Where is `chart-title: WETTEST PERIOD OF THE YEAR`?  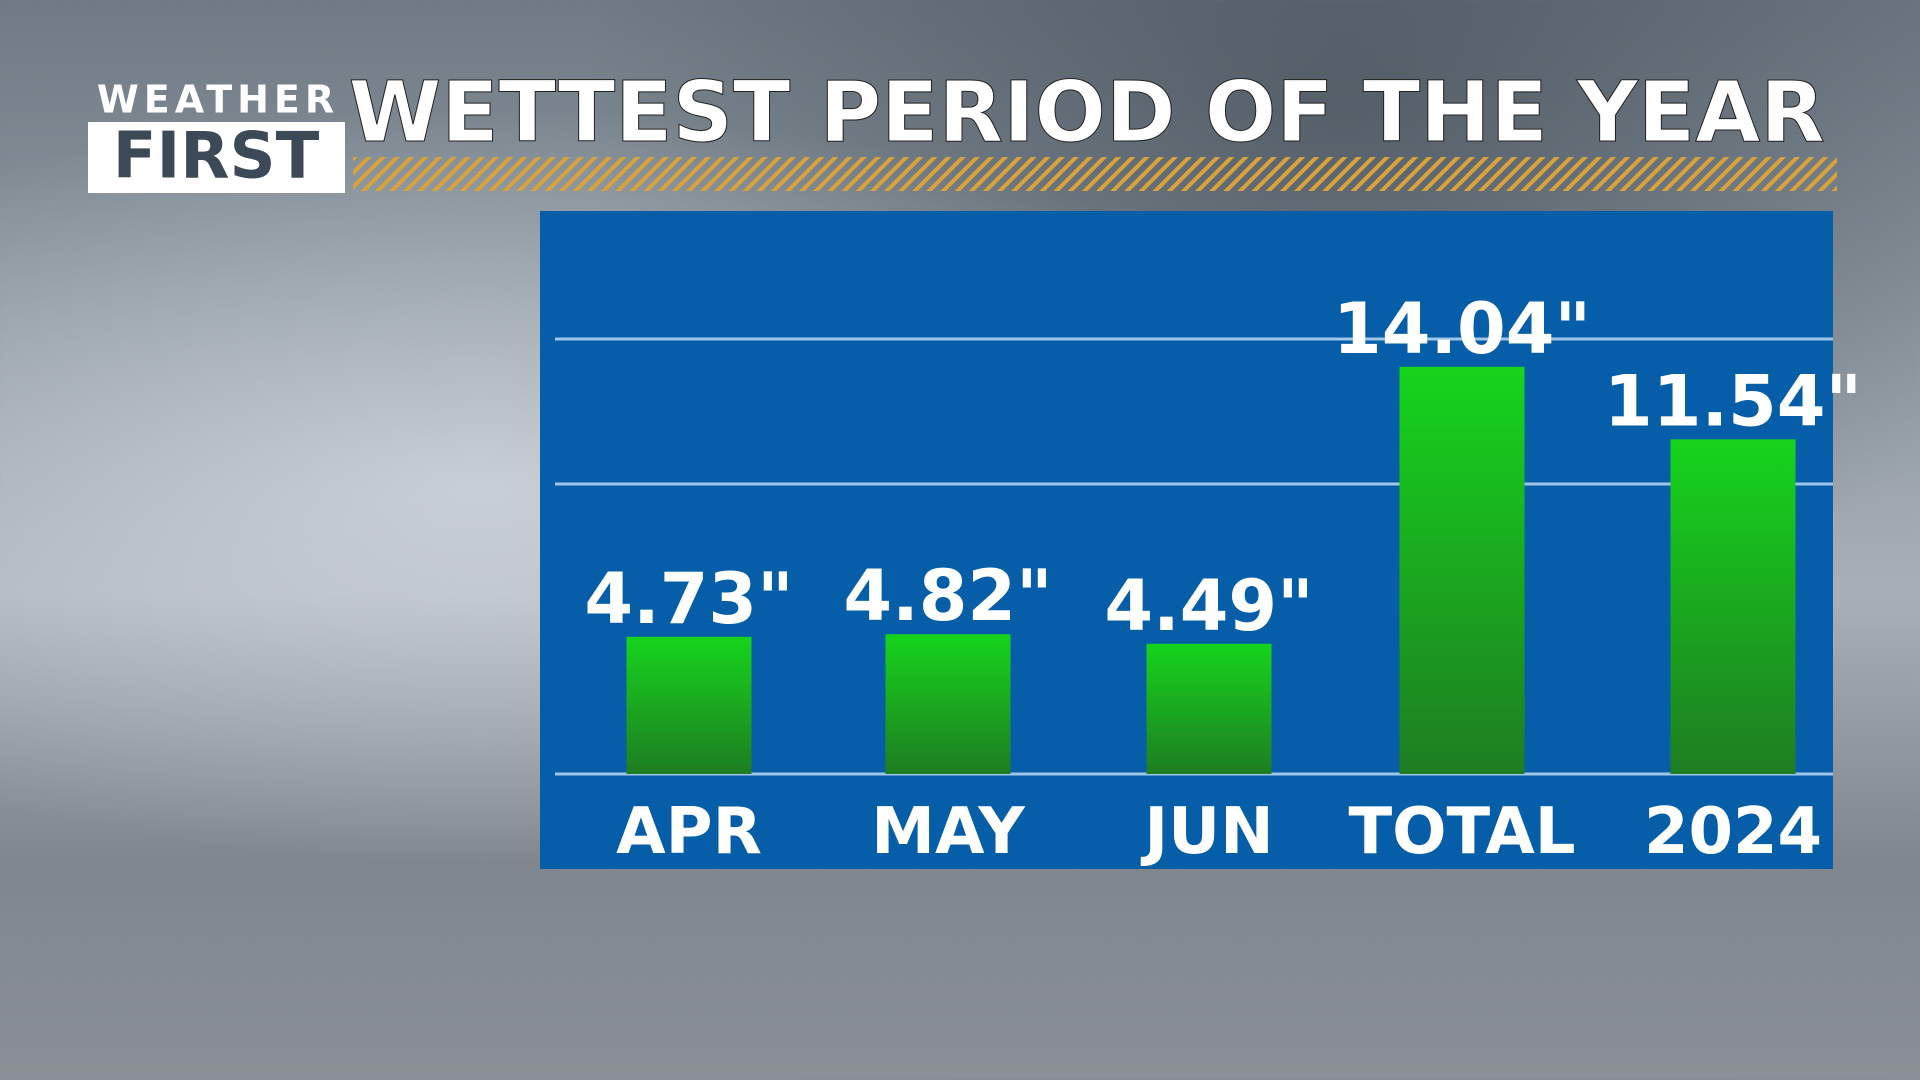
chart-title: WETTEST PERIOD OF THE YEAR is located at coordinates (1087, 112).